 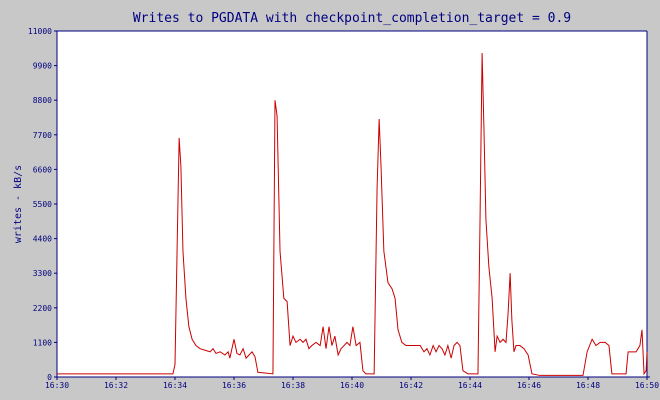 I want to click on y-tick-label: 11000, so click(x=40, y=31).